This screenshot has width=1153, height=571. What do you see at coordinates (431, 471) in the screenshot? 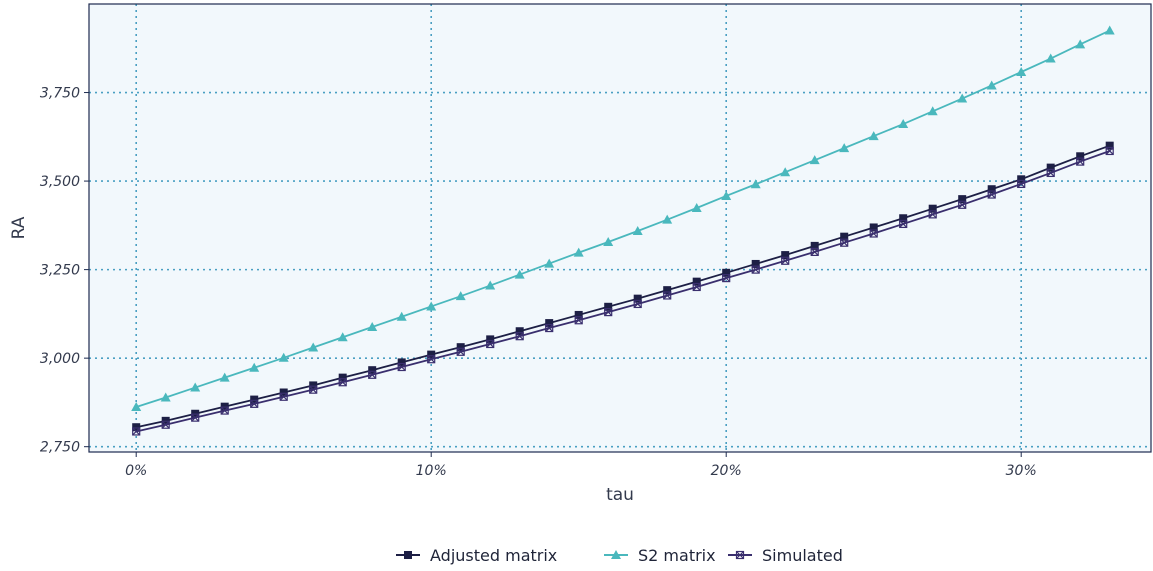
I see `x-tick-label: 10%` at bounding box center [431, 471].